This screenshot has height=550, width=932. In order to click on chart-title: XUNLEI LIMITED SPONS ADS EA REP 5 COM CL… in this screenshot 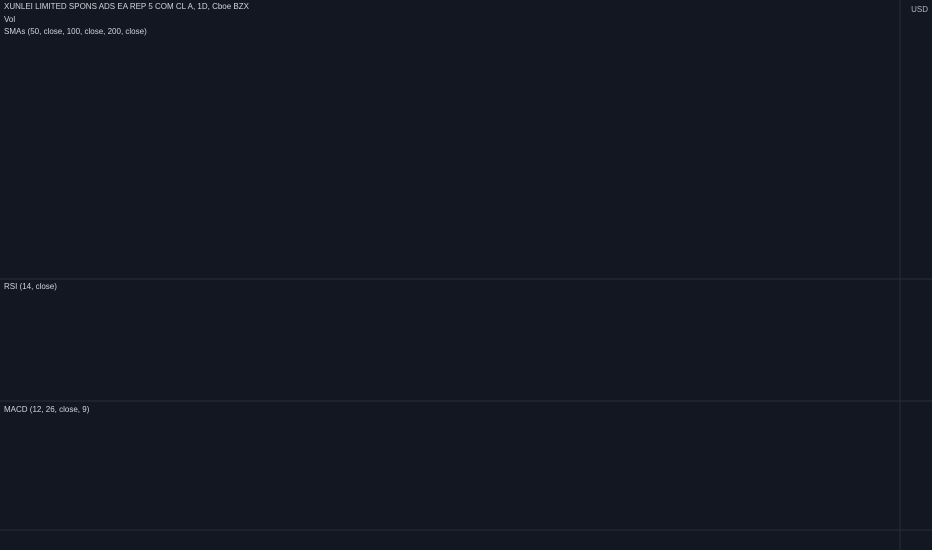, I will do `click(127, 6)`.